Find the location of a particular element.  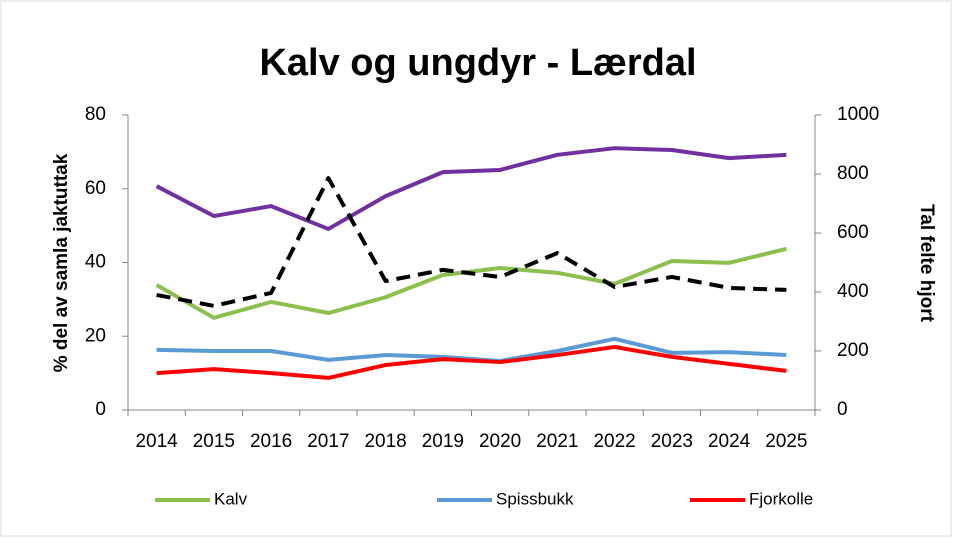

x-tick-label: 2024 is located at coordinates (729, 441).